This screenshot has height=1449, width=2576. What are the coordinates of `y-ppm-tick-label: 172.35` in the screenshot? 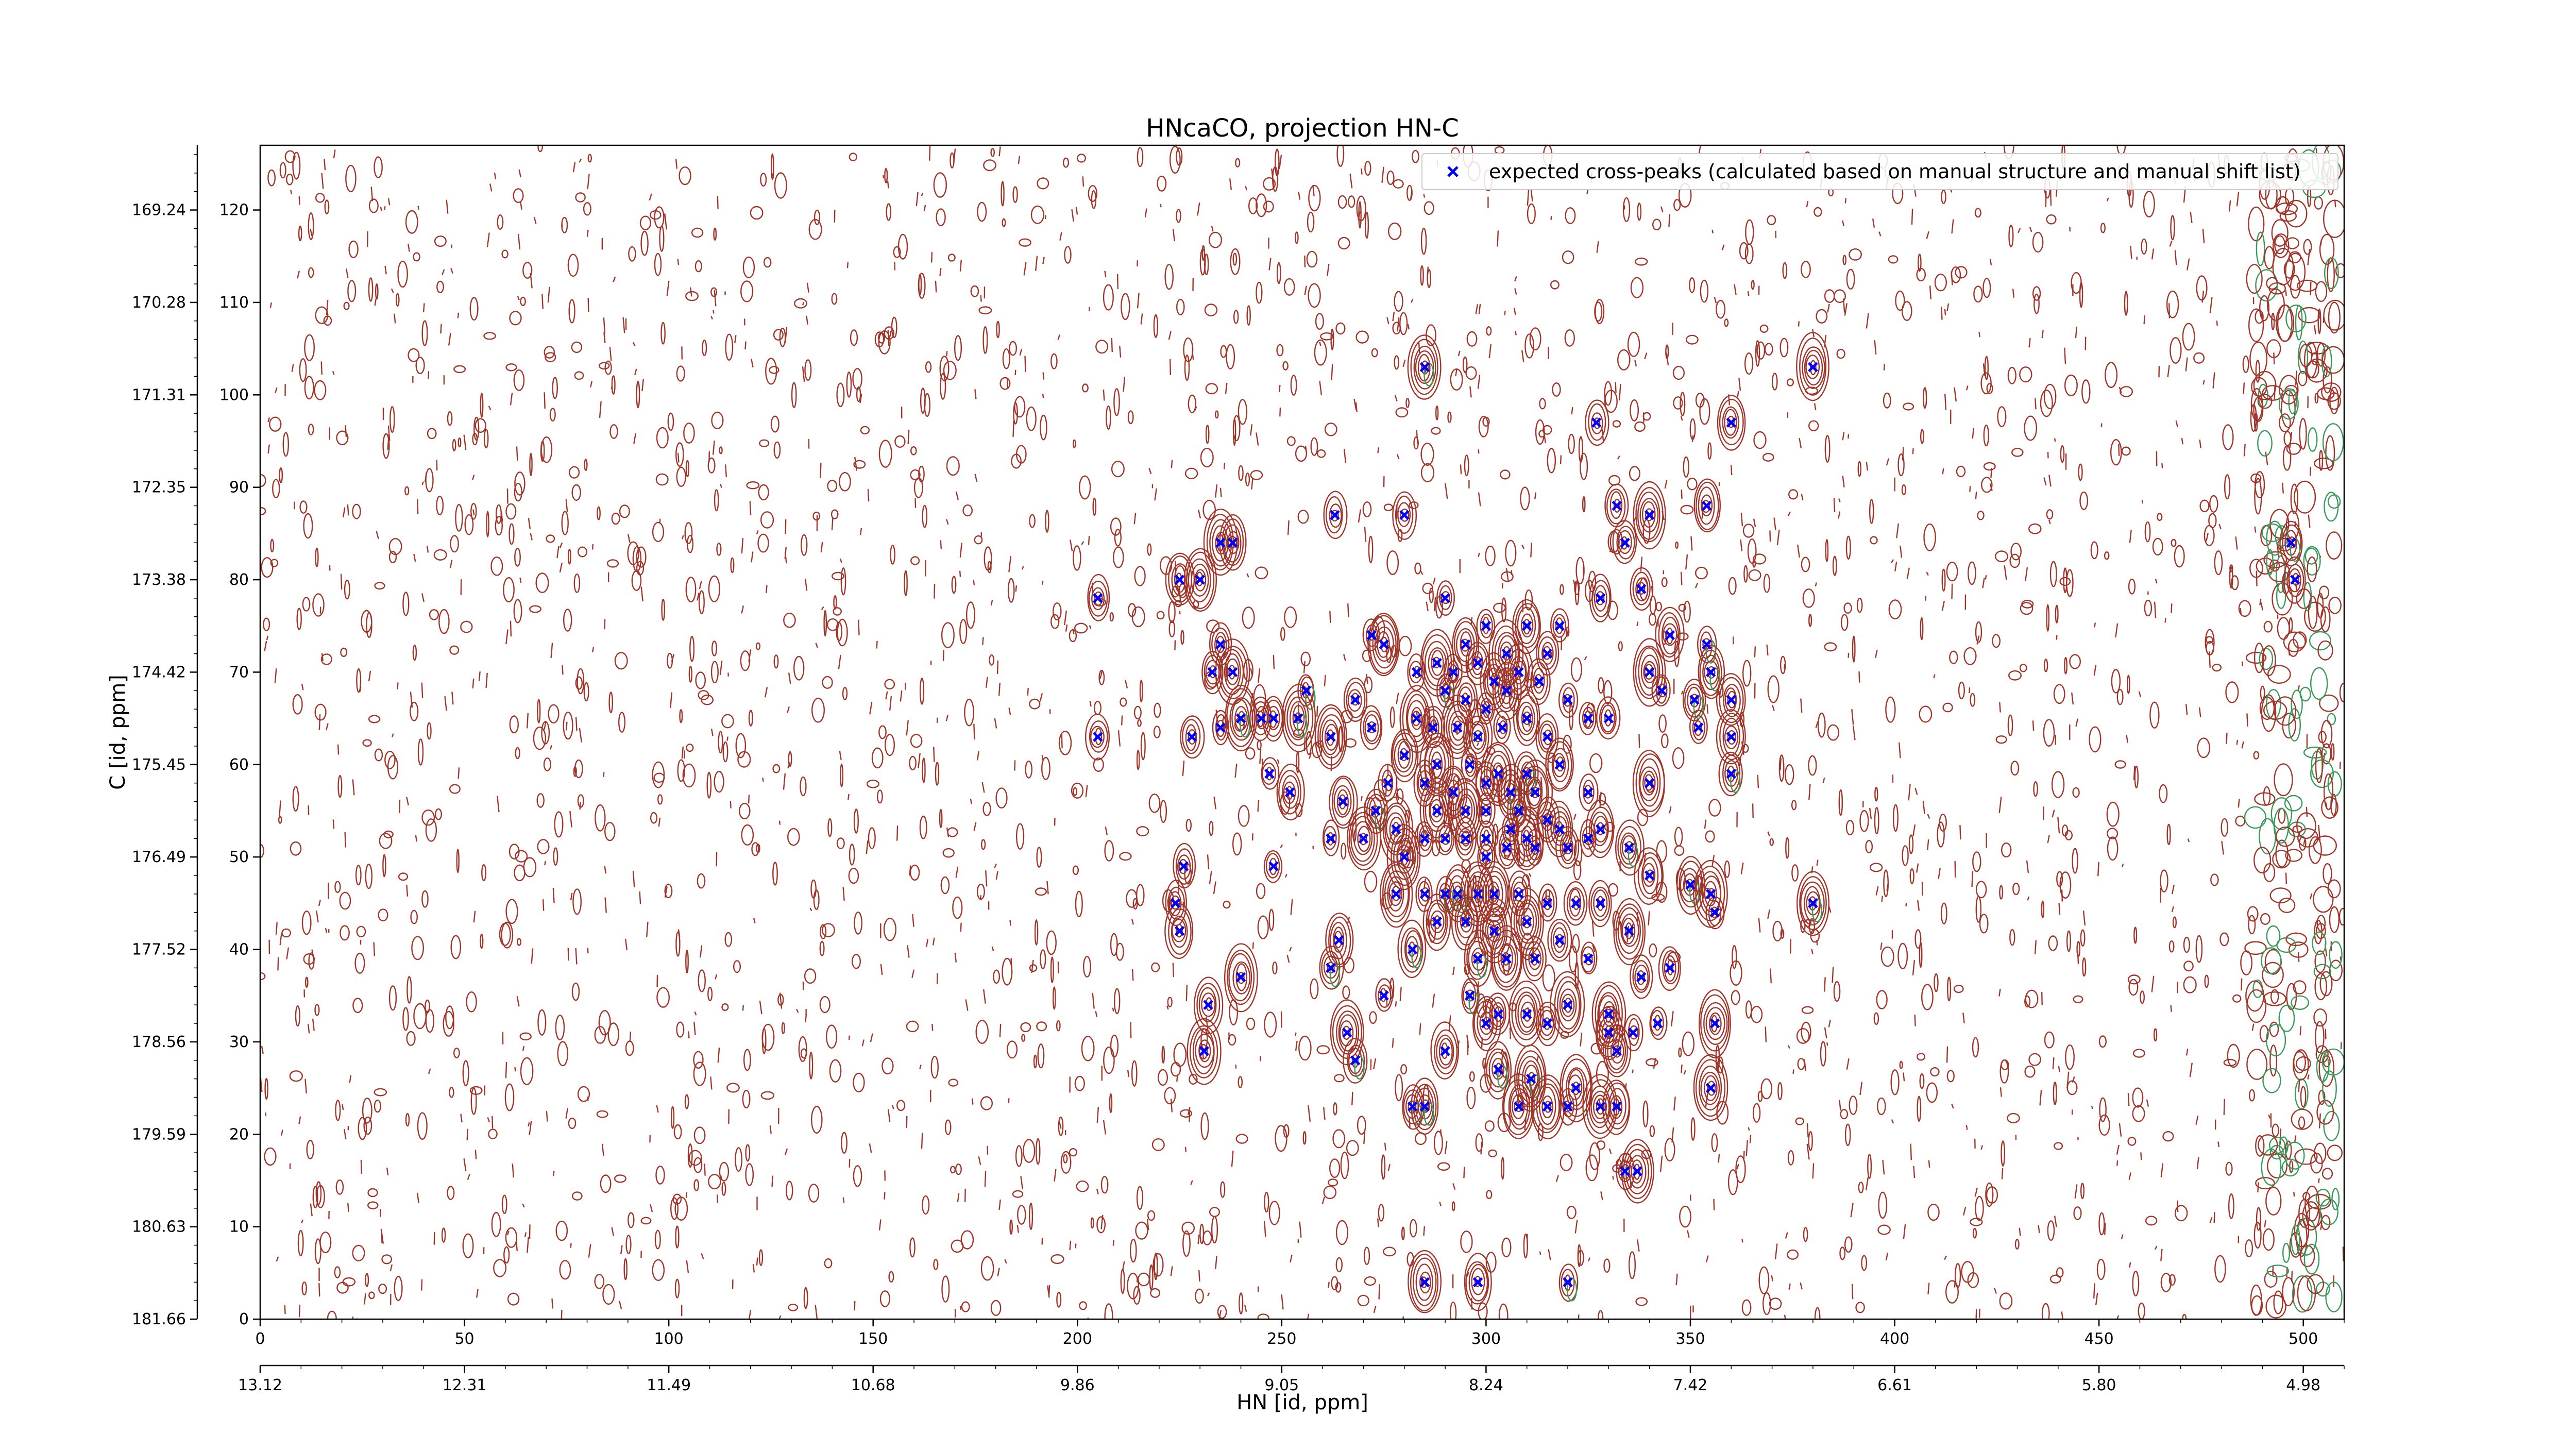 It's located at (159, 488).